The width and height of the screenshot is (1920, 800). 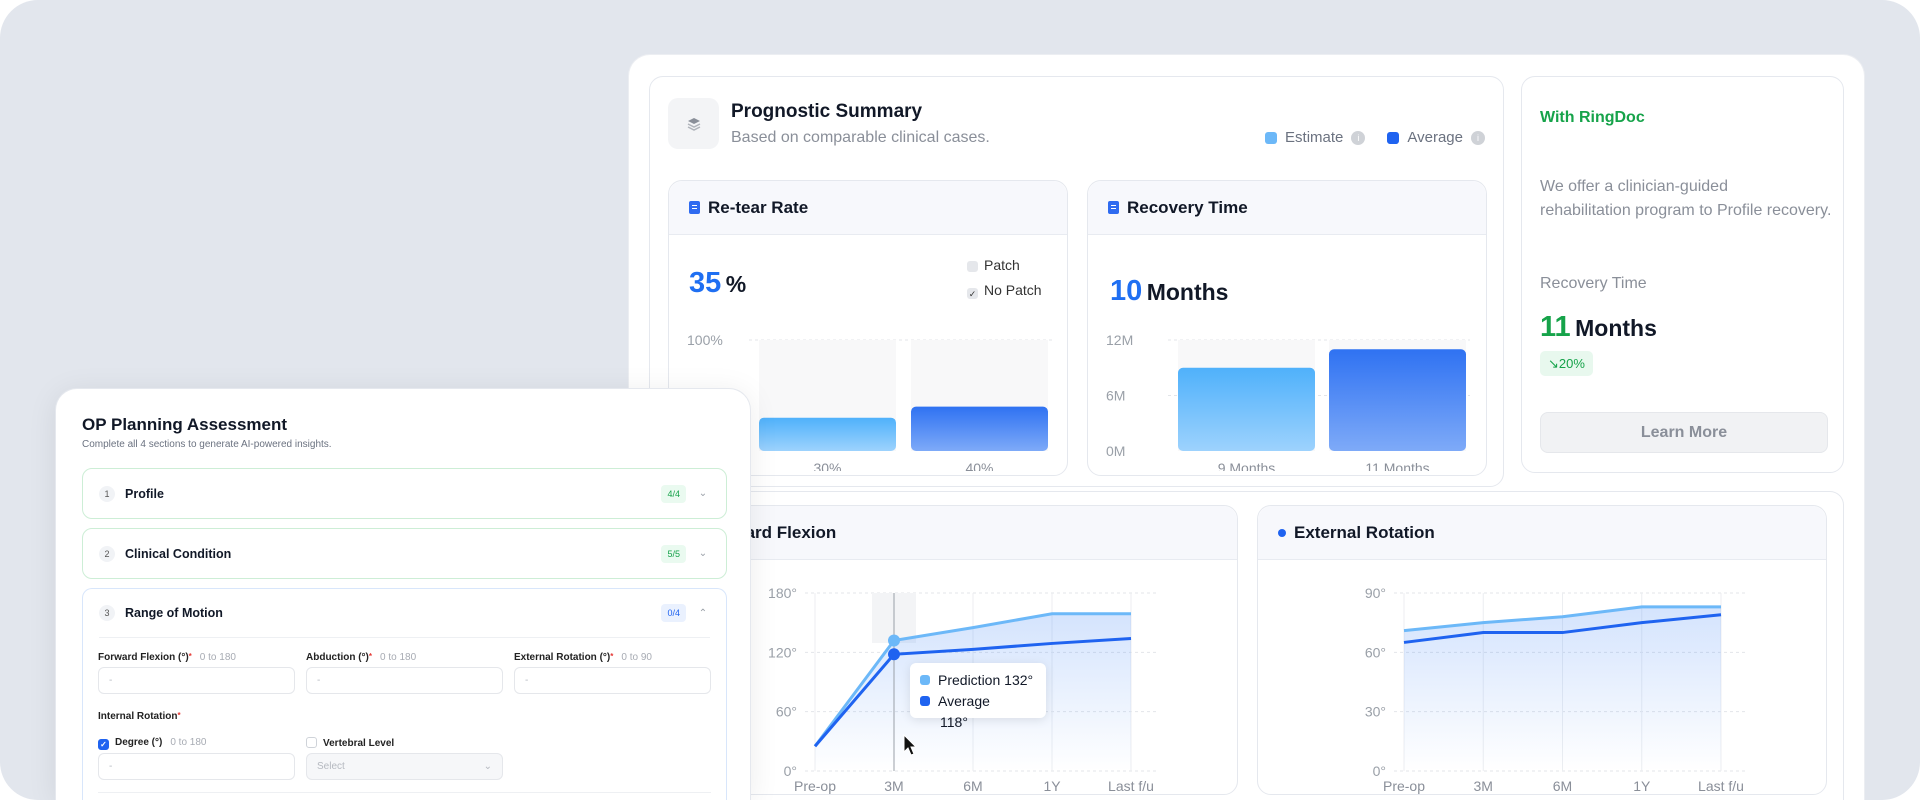 What do you see at coordinates (1126, 291) in the screenshot?
I see `recovery-value: 10` at bounding box center [1126, 291].